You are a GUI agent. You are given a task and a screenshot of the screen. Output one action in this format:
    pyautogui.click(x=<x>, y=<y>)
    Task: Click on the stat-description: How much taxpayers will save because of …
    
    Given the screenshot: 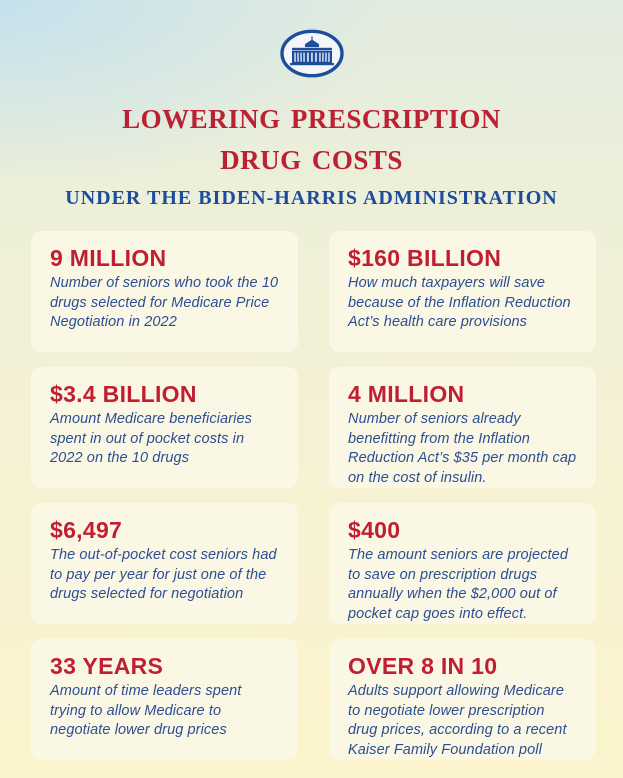 What is the action you would take?
    pyautogui.click(x=459, y=302)
    